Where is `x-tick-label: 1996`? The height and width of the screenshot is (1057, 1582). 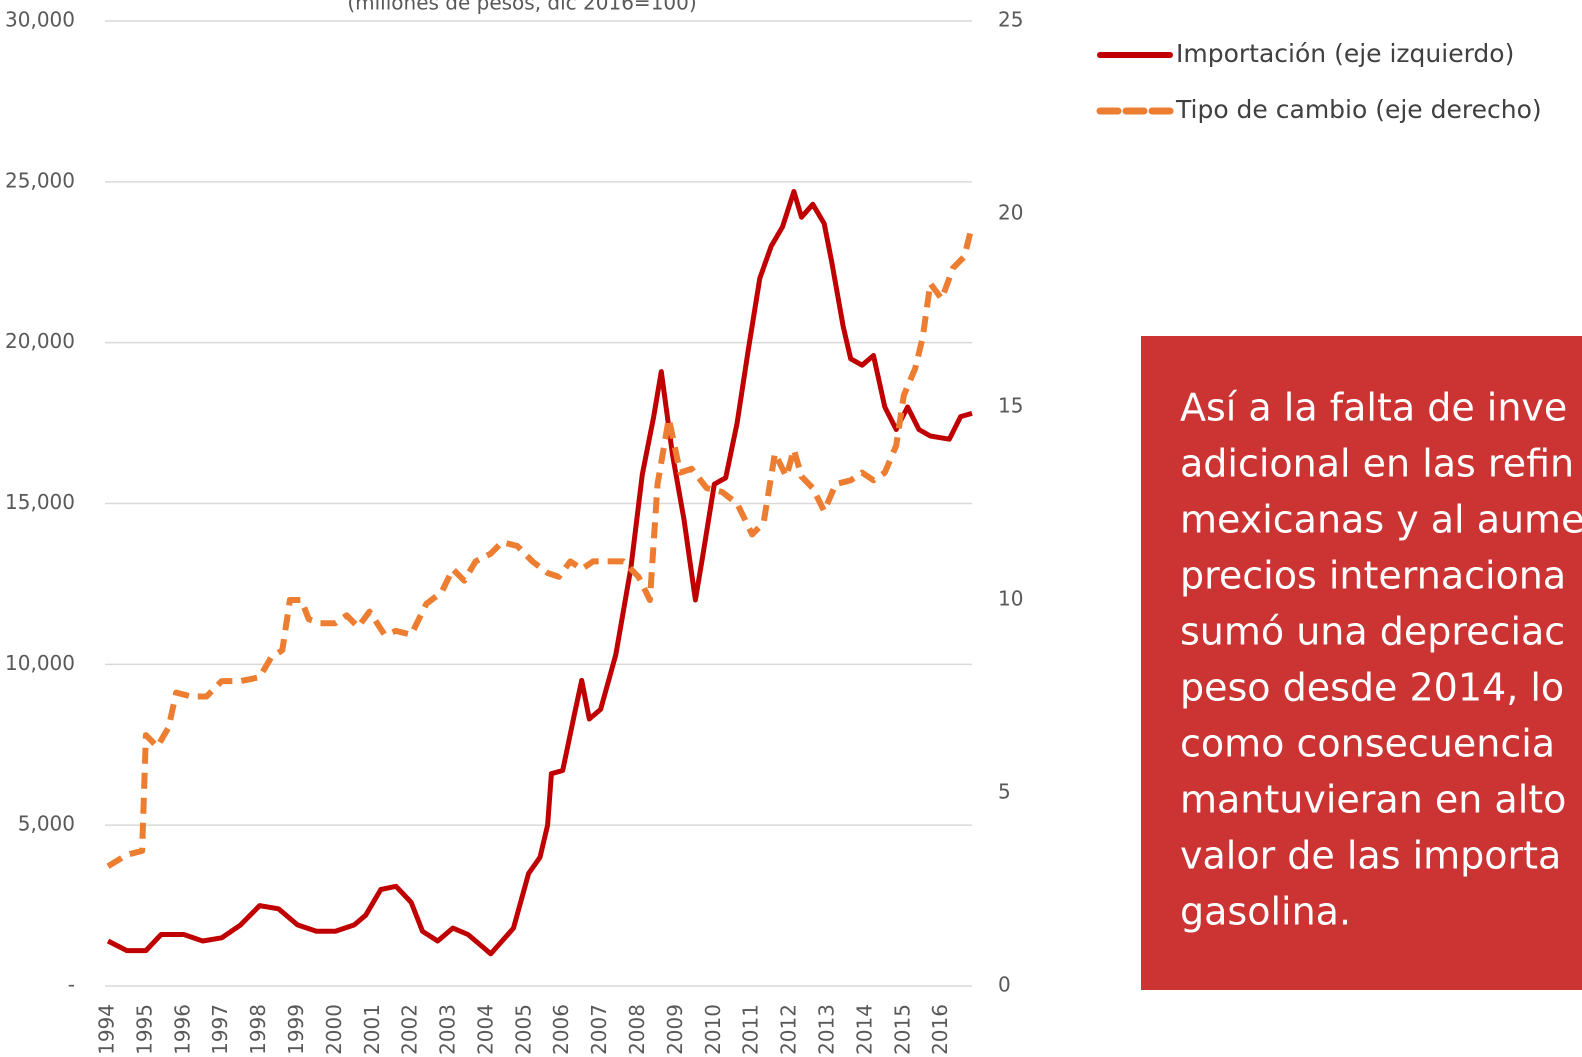
x-tick-label: 1996 is located at coordinates (182, 1029).